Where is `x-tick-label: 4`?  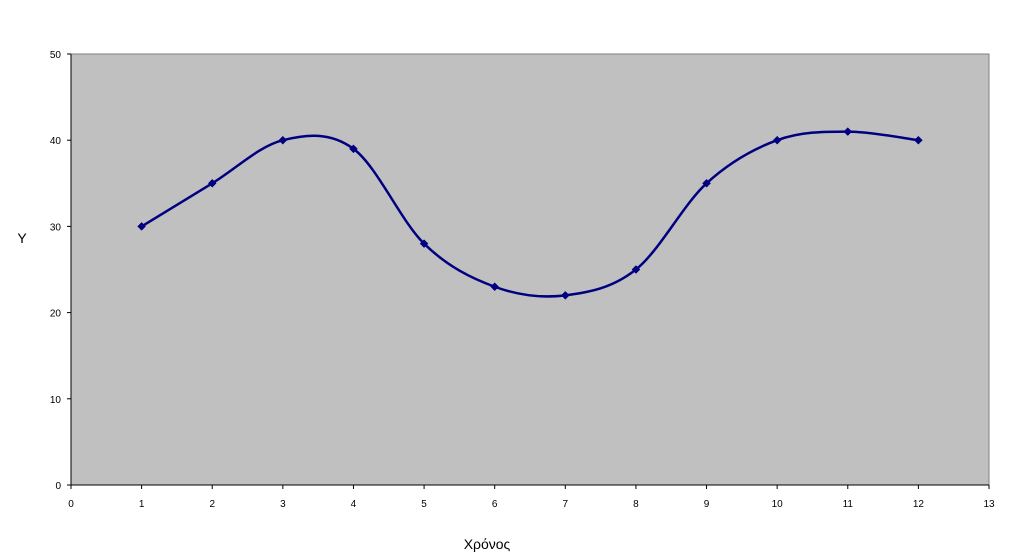 x-tick-label: 4 is located at coordinates (354, 504).